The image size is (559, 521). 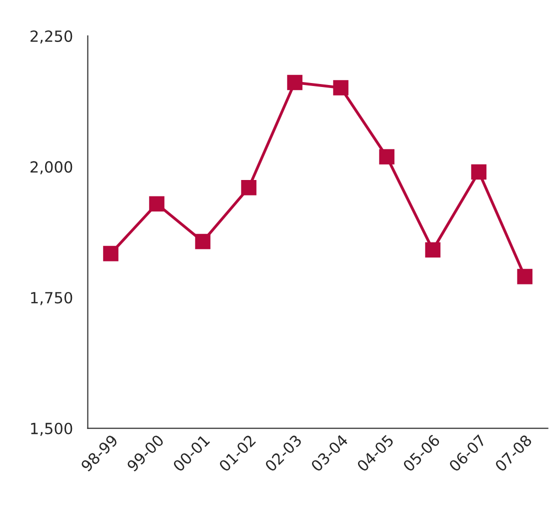 What do you see at coordinates (51, 429) in the screenshot?
I see `y-tick-label: 1,500` at bounding box center [51, 429].